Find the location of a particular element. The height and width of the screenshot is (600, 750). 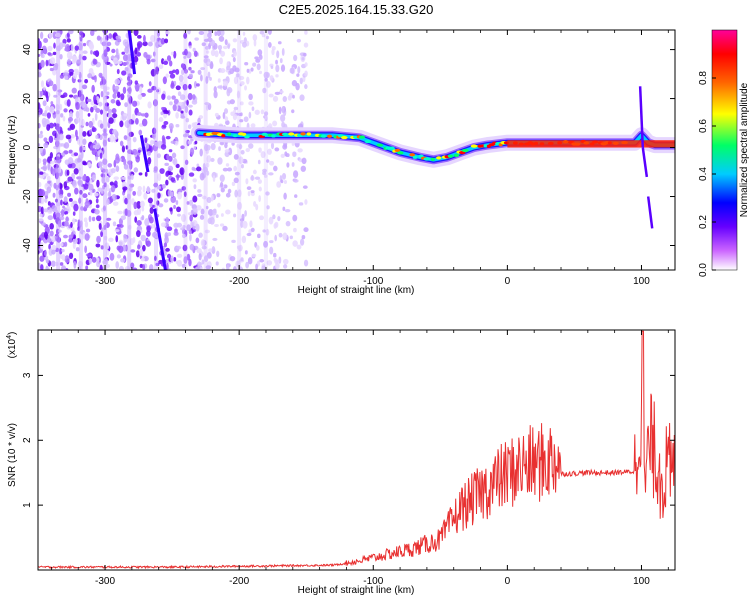

spectrogram-diagonal is located at coordinates (132, 52).